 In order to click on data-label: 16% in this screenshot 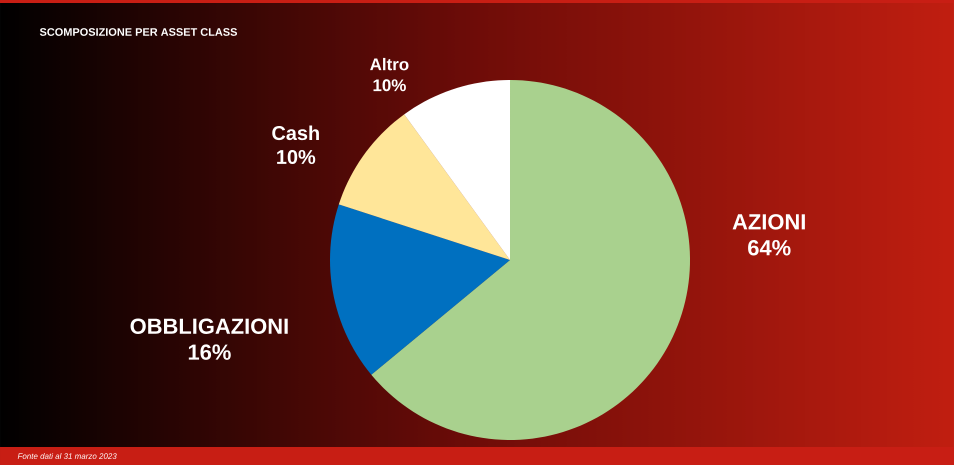, I will do `click(209, 352)`.